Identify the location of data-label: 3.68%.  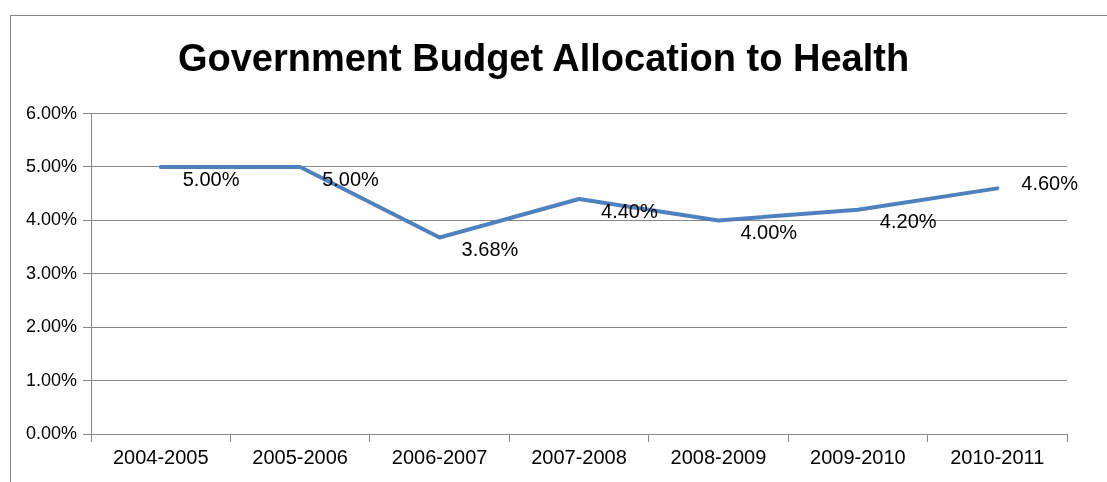
(490, 249).